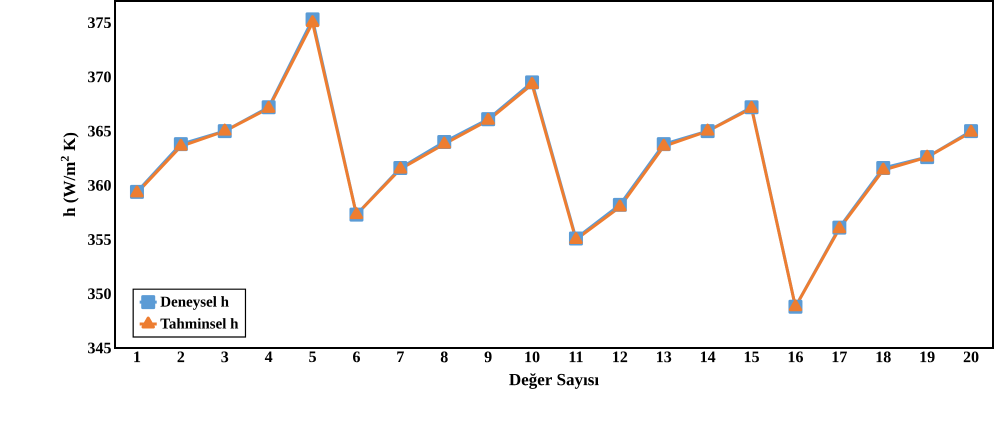 This screenshot has width=998, height=446. I want to click on y-tick-label: 375, so click(99, 22).